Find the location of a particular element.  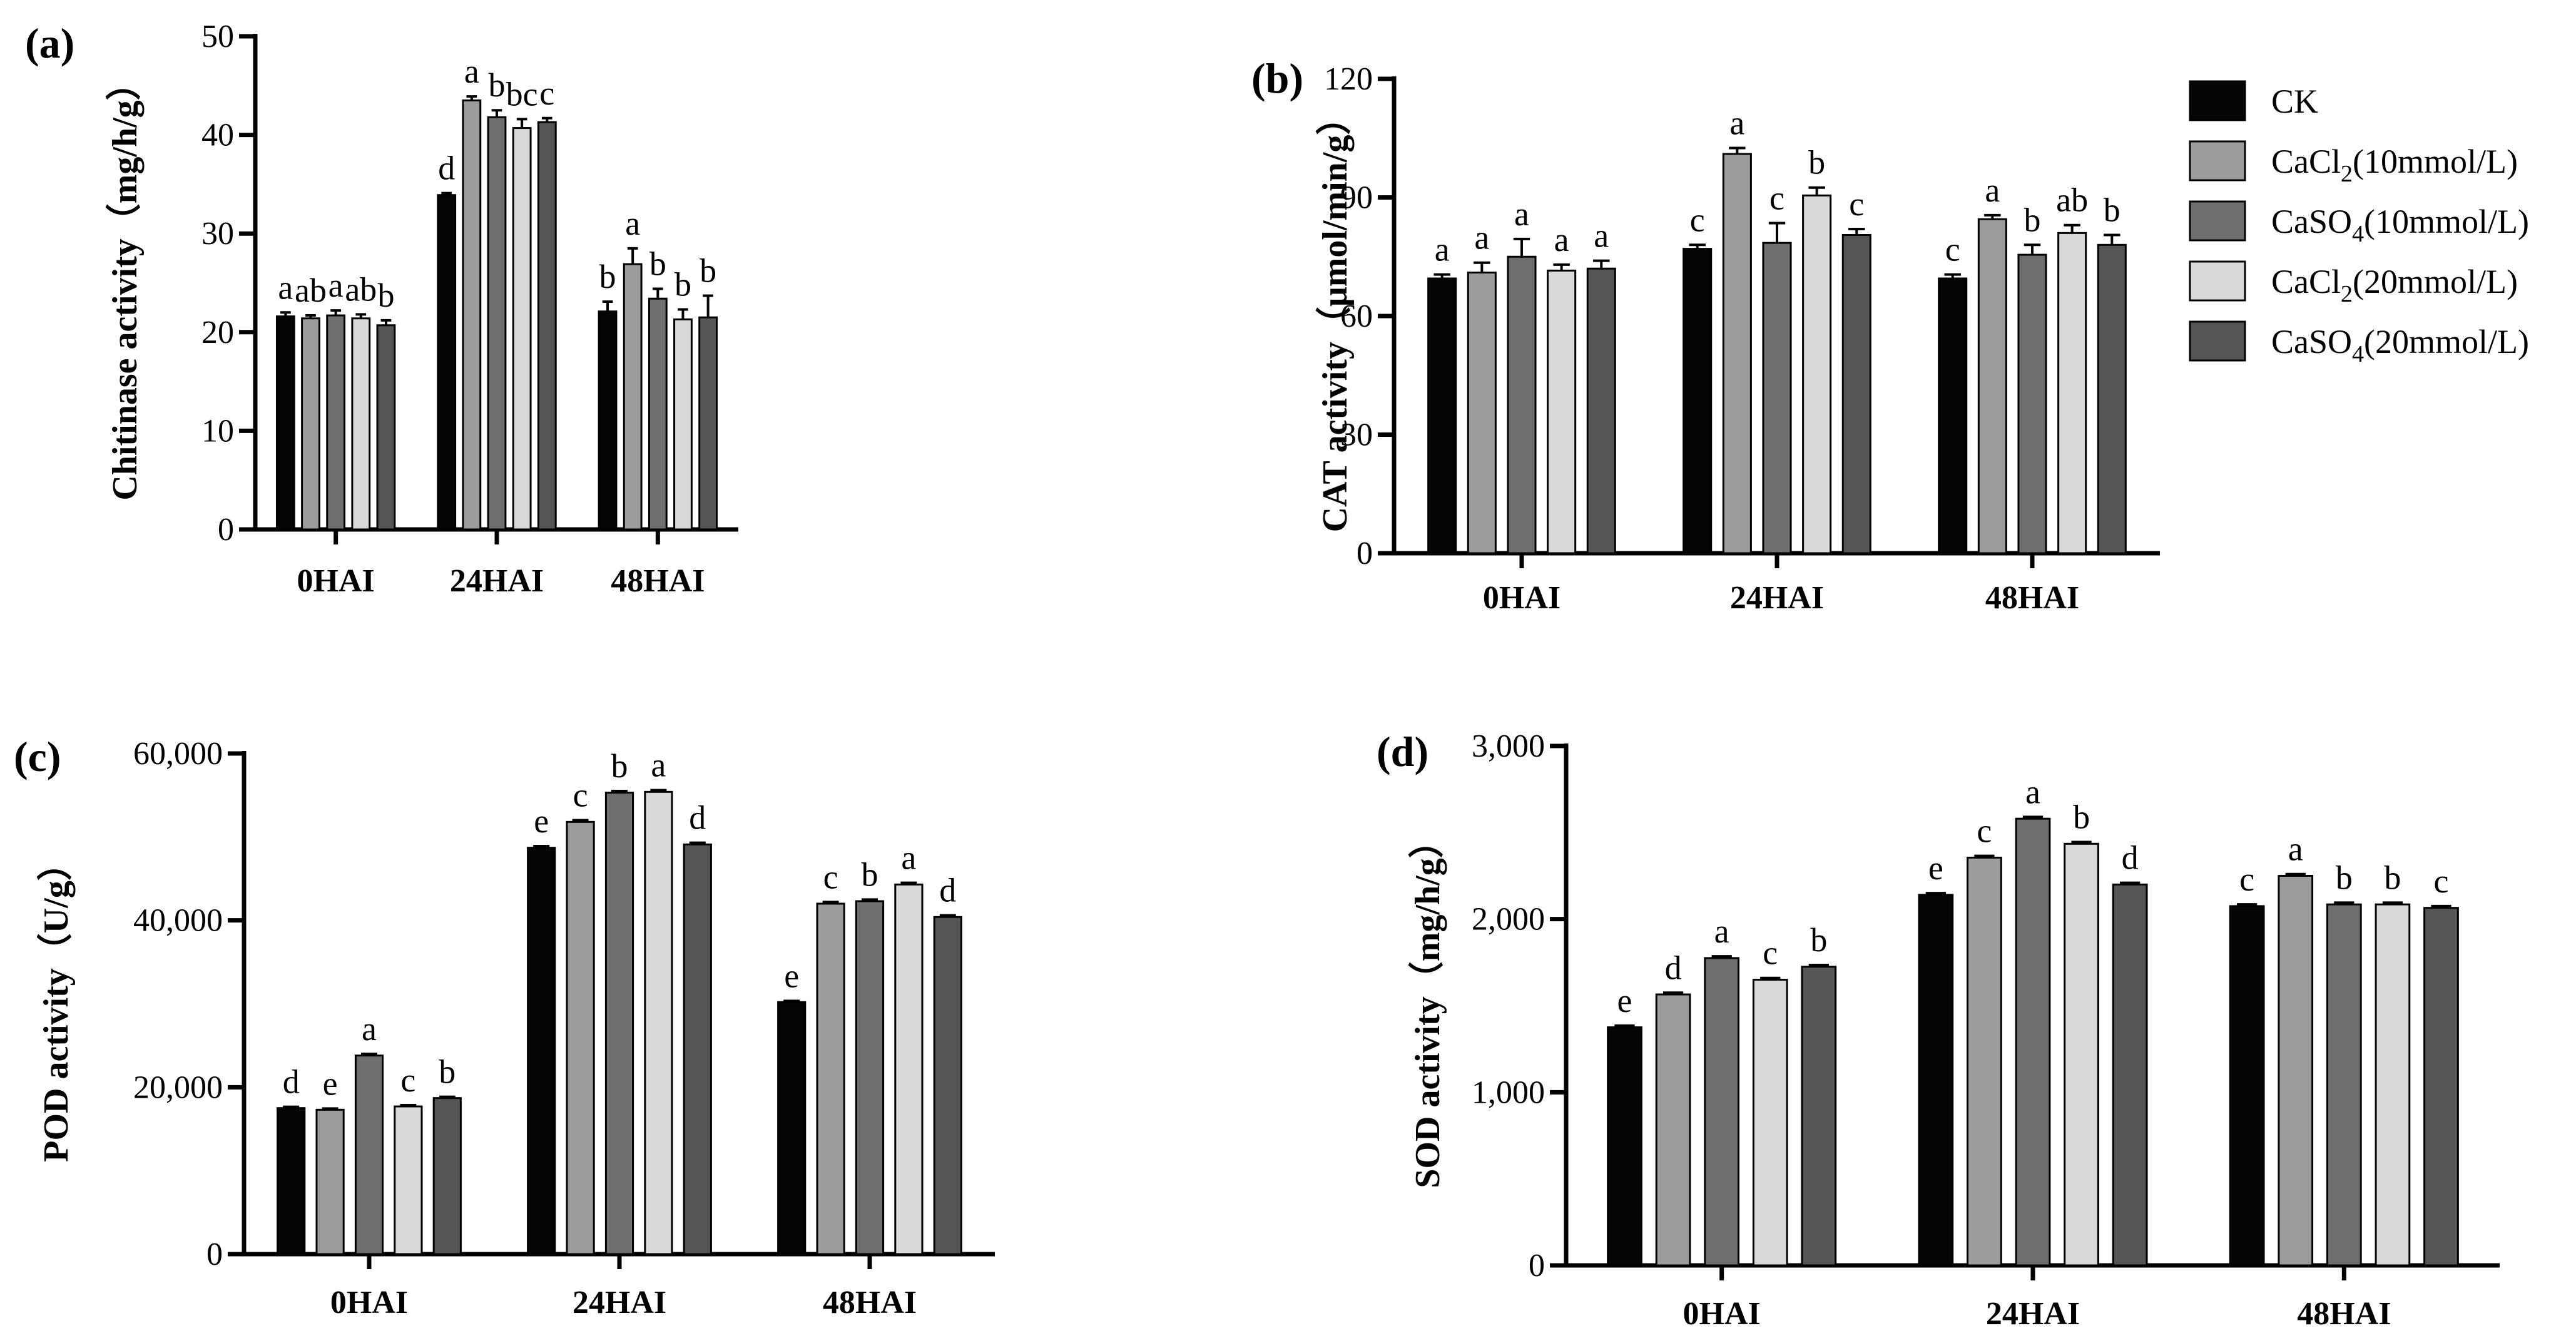

bar-a-24hai-ck is located at coordinates (447, 362).